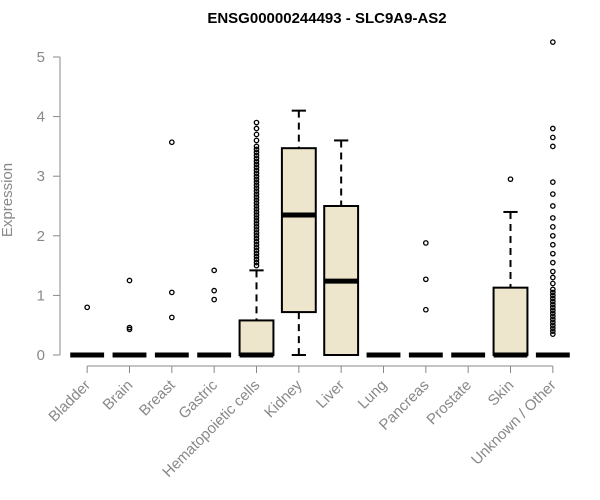 This screenshot has width=600, height=500. What do you see at coordinates (330, 394) in the screenshot?
I see `x-tick-label: Liver` at bounding box center [330, 394].